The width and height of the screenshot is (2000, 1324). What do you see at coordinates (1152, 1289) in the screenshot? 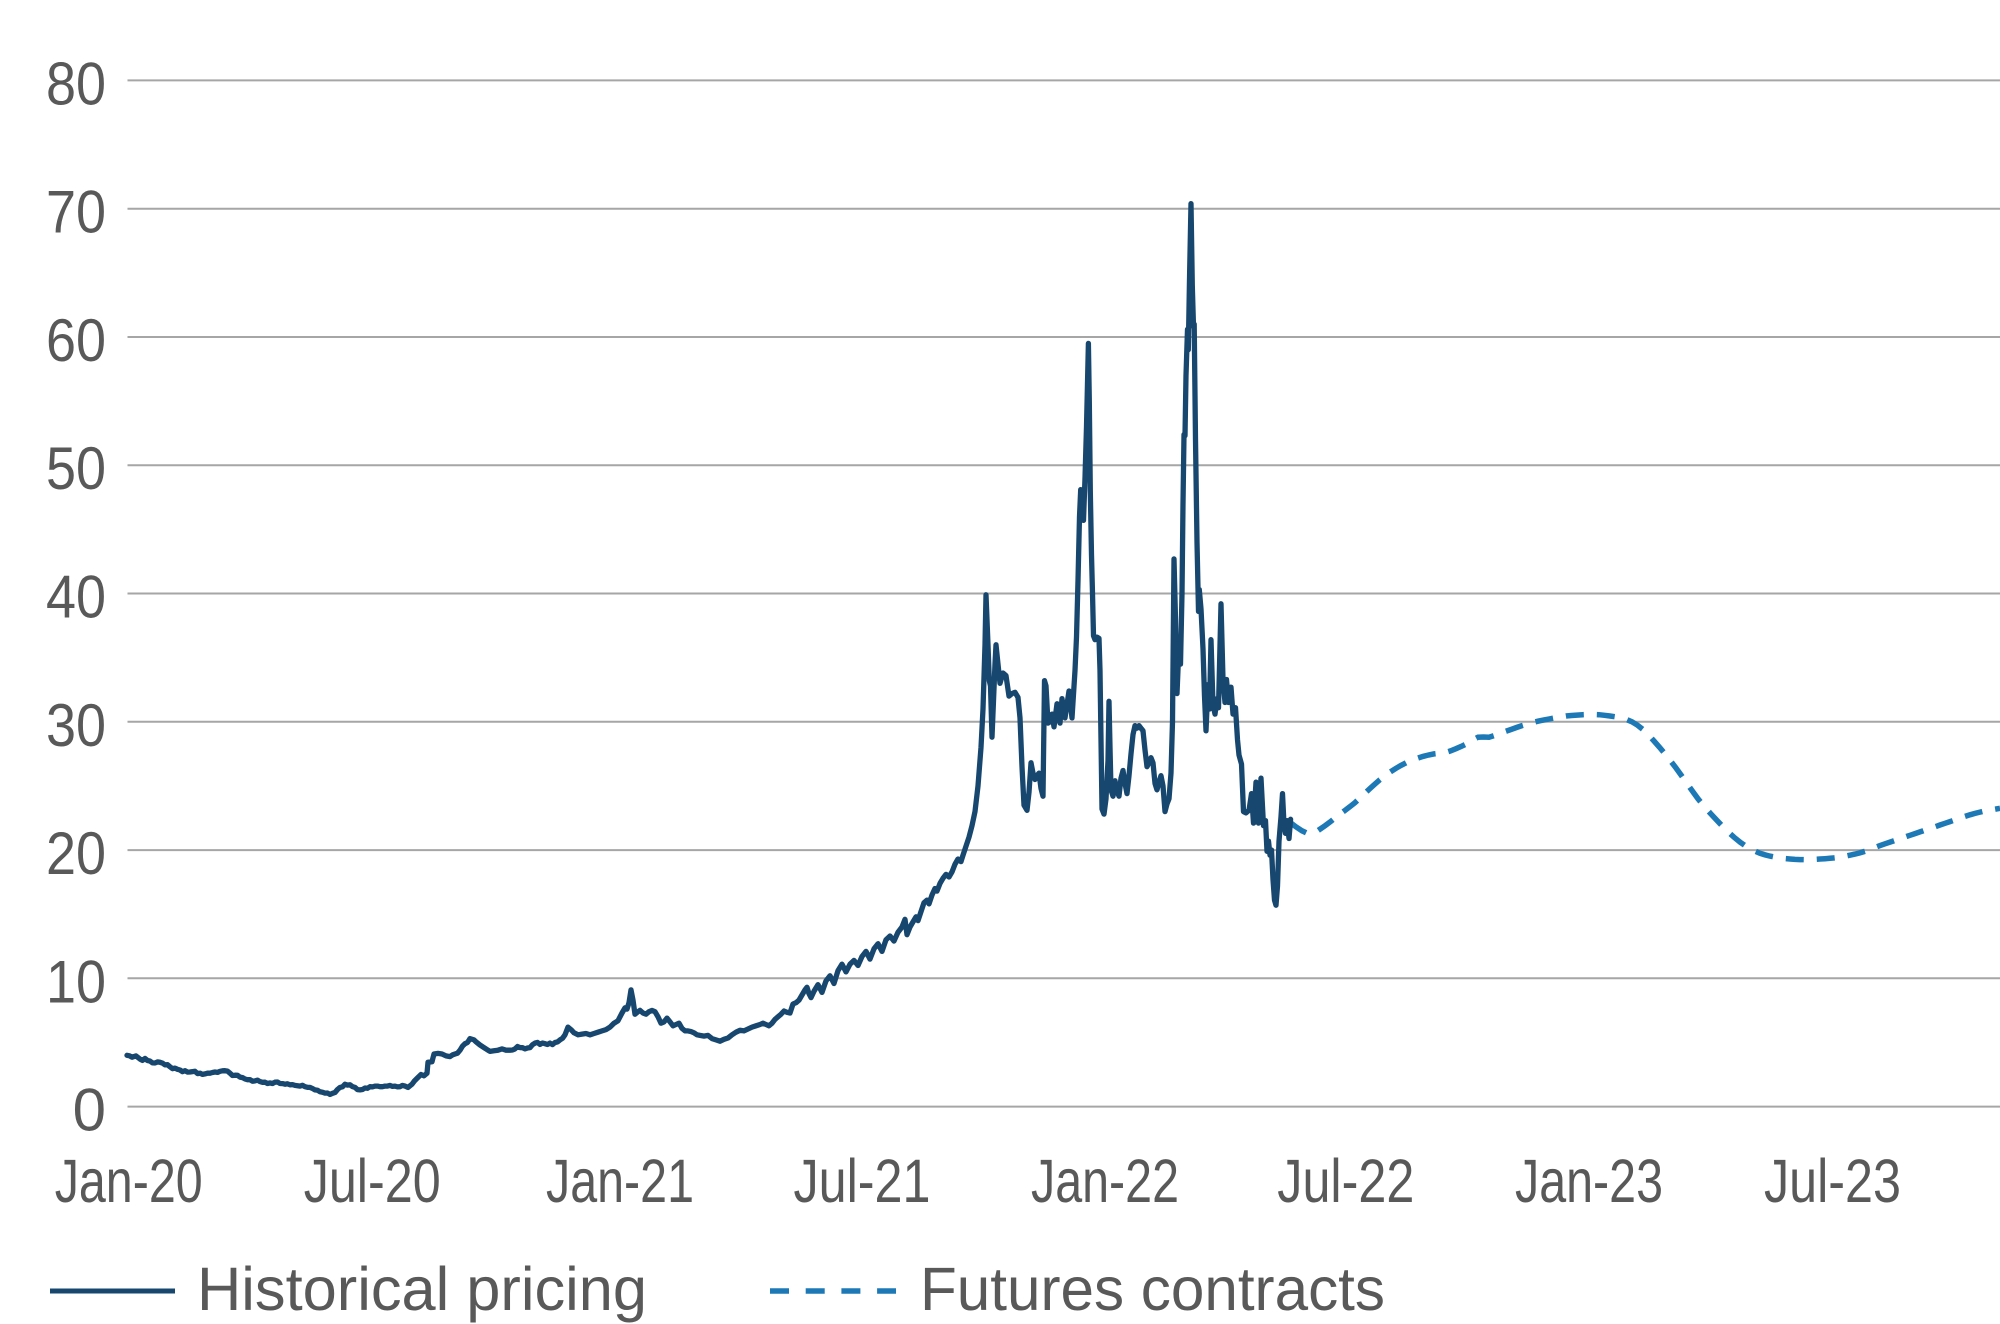
I see `svg-text: Futures contracts` at bounding box center [1152, 1289].